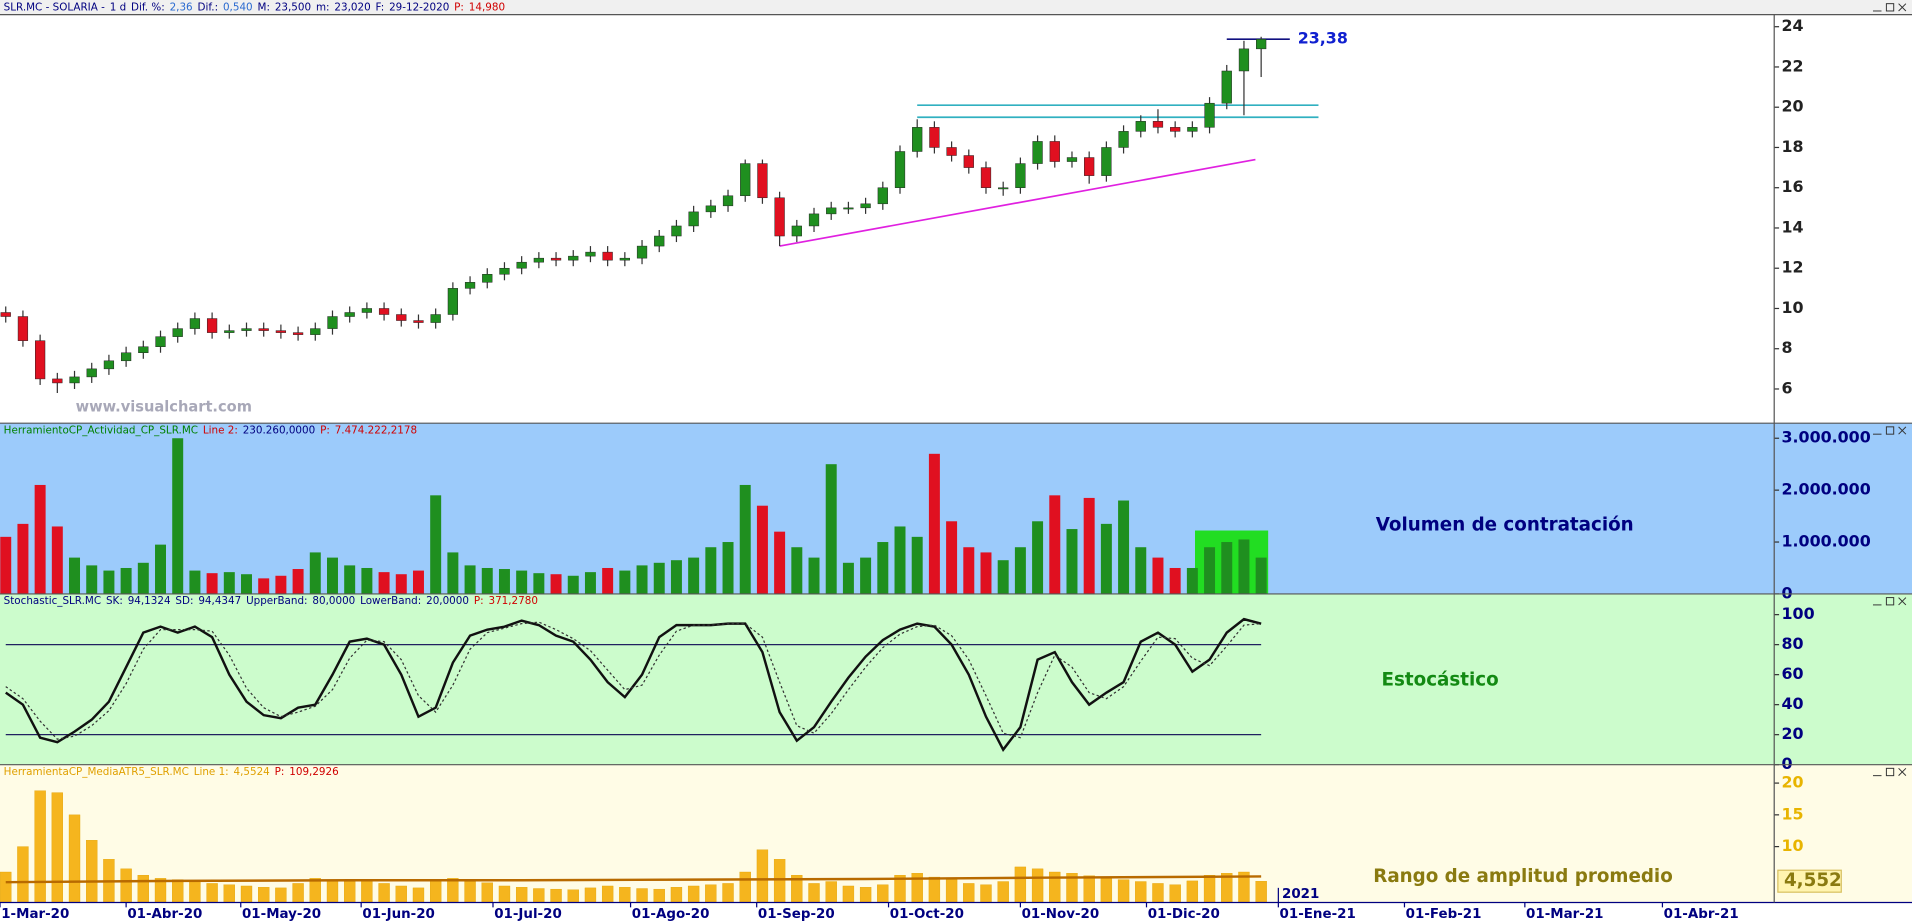 This screenshot has height=922, width=1912. I want to click on stochastic-line, so click(633, 680).